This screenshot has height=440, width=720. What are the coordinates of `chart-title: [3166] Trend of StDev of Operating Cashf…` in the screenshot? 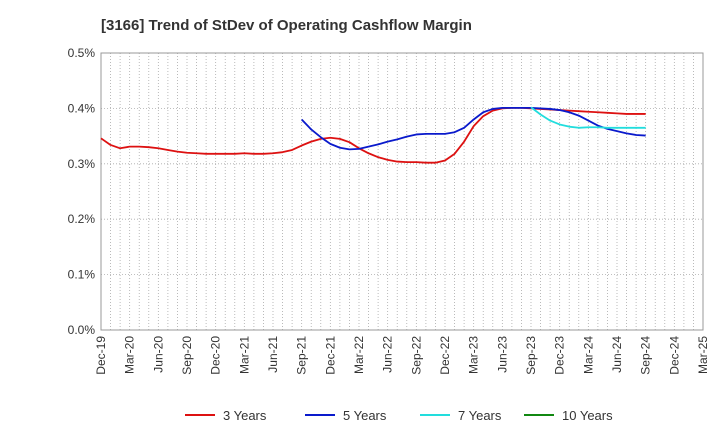 It's located at (286, 25).